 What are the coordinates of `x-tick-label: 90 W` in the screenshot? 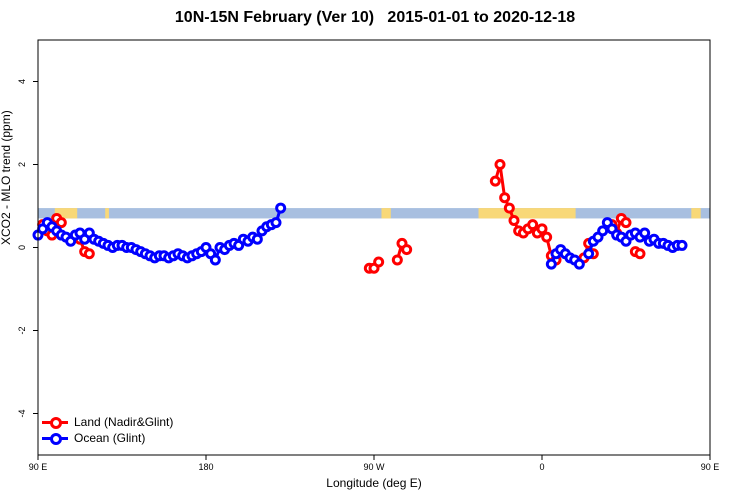 It's located at (374, 467).